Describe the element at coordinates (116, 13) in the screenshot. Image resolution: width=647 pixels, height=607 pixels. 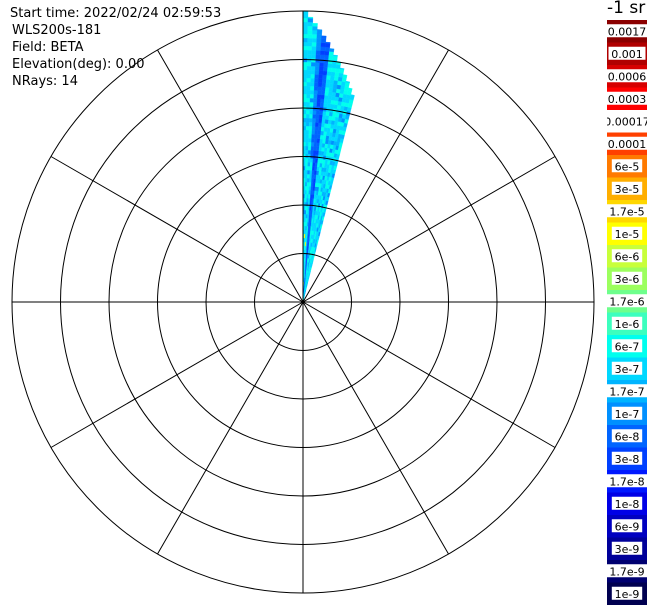
I see `start-time-label: Start time: 2022/02/24 02:59:53` at that location.